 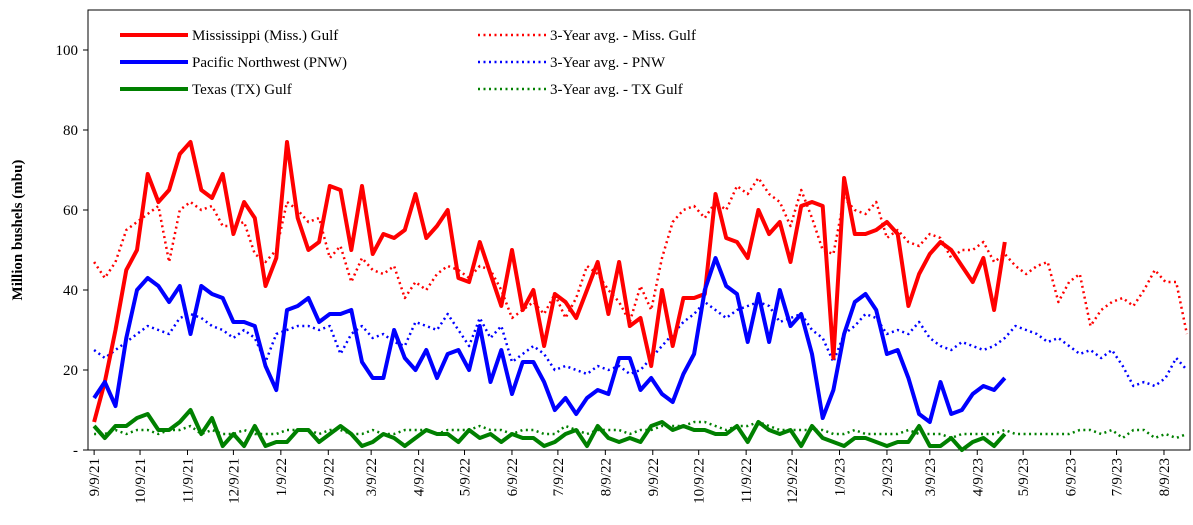 I want to click on x-tick-label: 1/9/22, so click(x=282, y=477).